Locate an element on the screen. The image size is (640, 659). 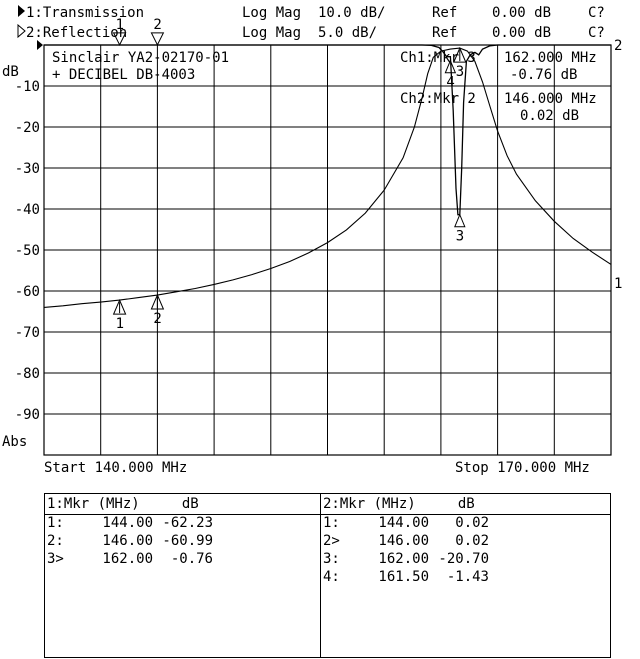
marker-1-1: 1 is located at coordinates (119, 315).